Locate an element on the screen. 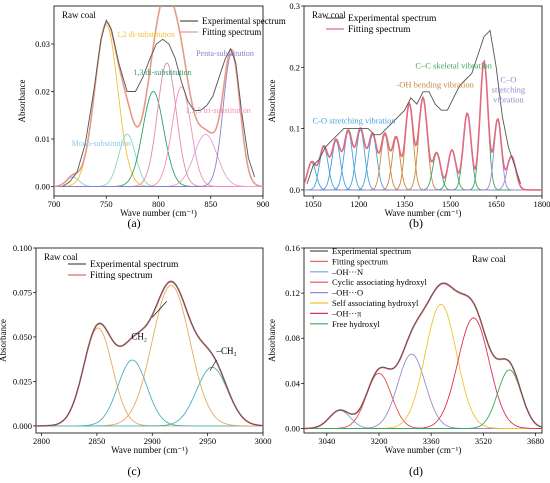  y-tick-label: 0.075 is located at coordinates (22, 292).